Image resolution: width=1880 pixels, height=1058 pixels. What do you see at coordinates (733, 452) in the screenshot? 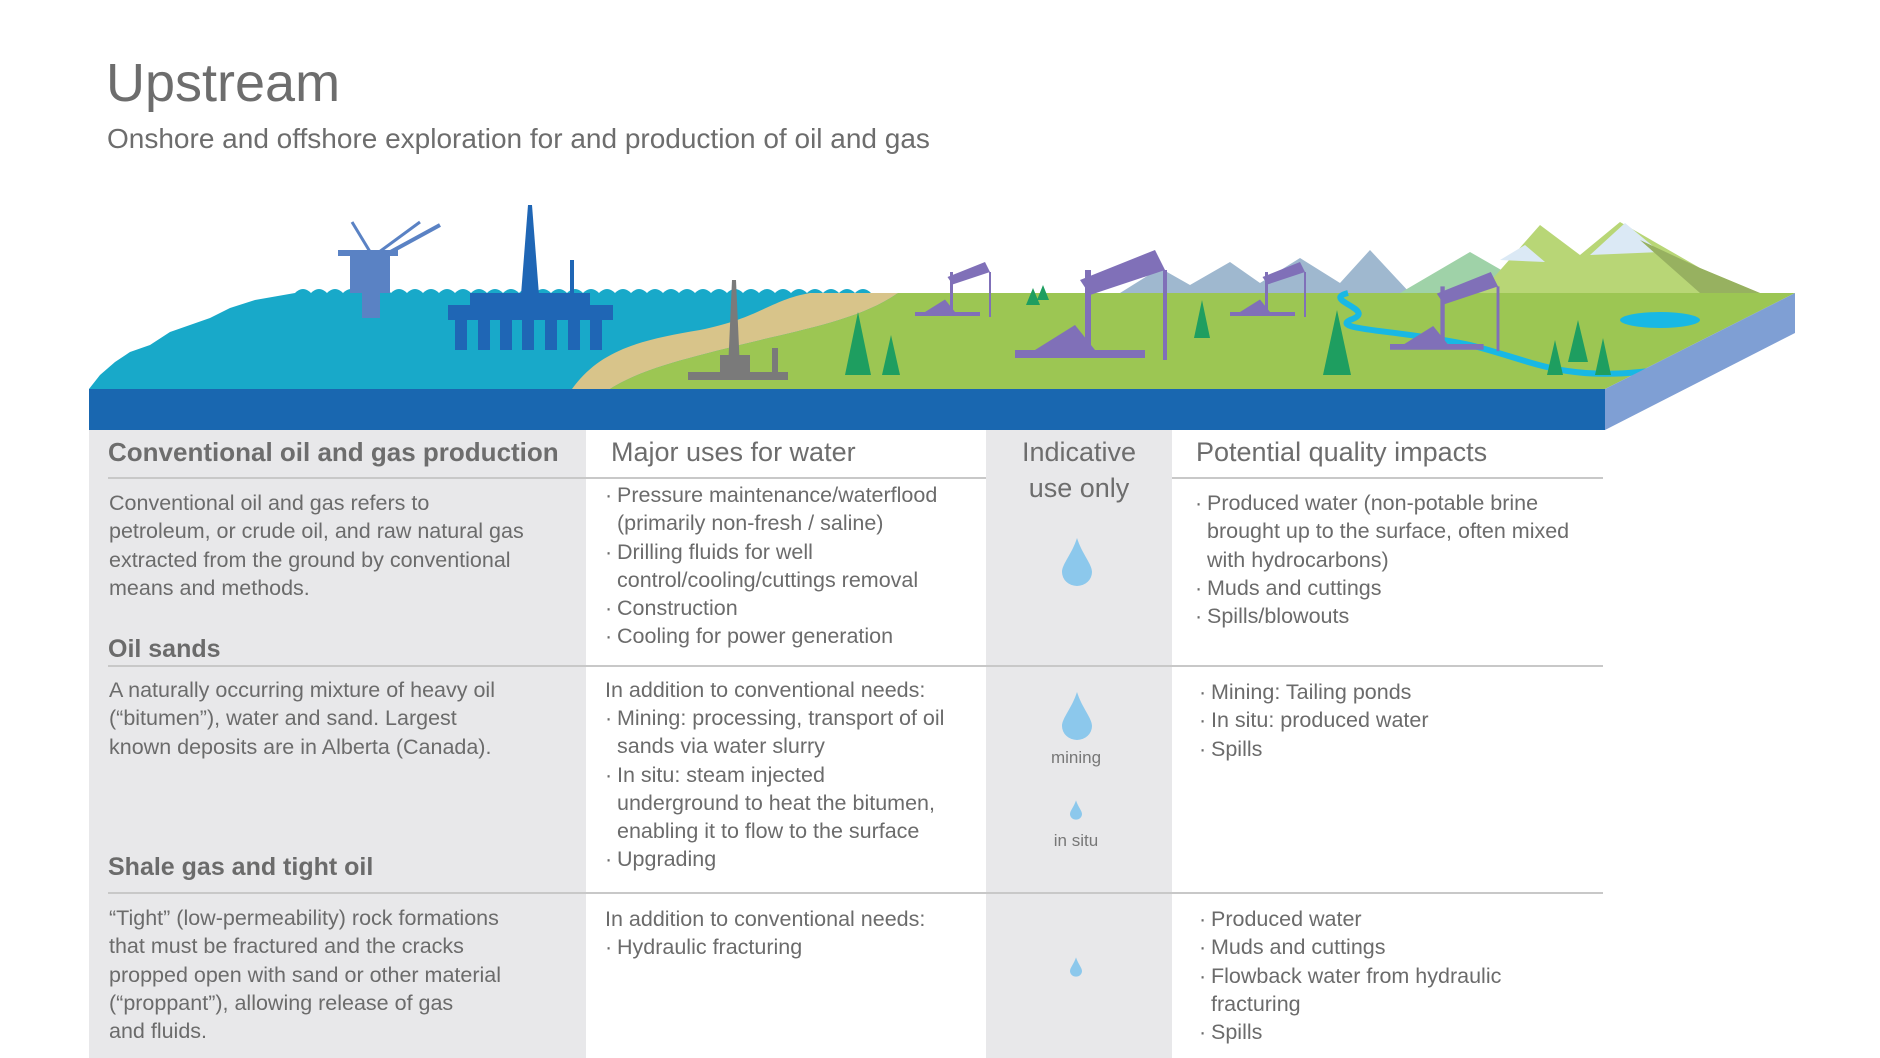
I see `header-major-uses: Major uses for water` at bounding box center [733, 452].